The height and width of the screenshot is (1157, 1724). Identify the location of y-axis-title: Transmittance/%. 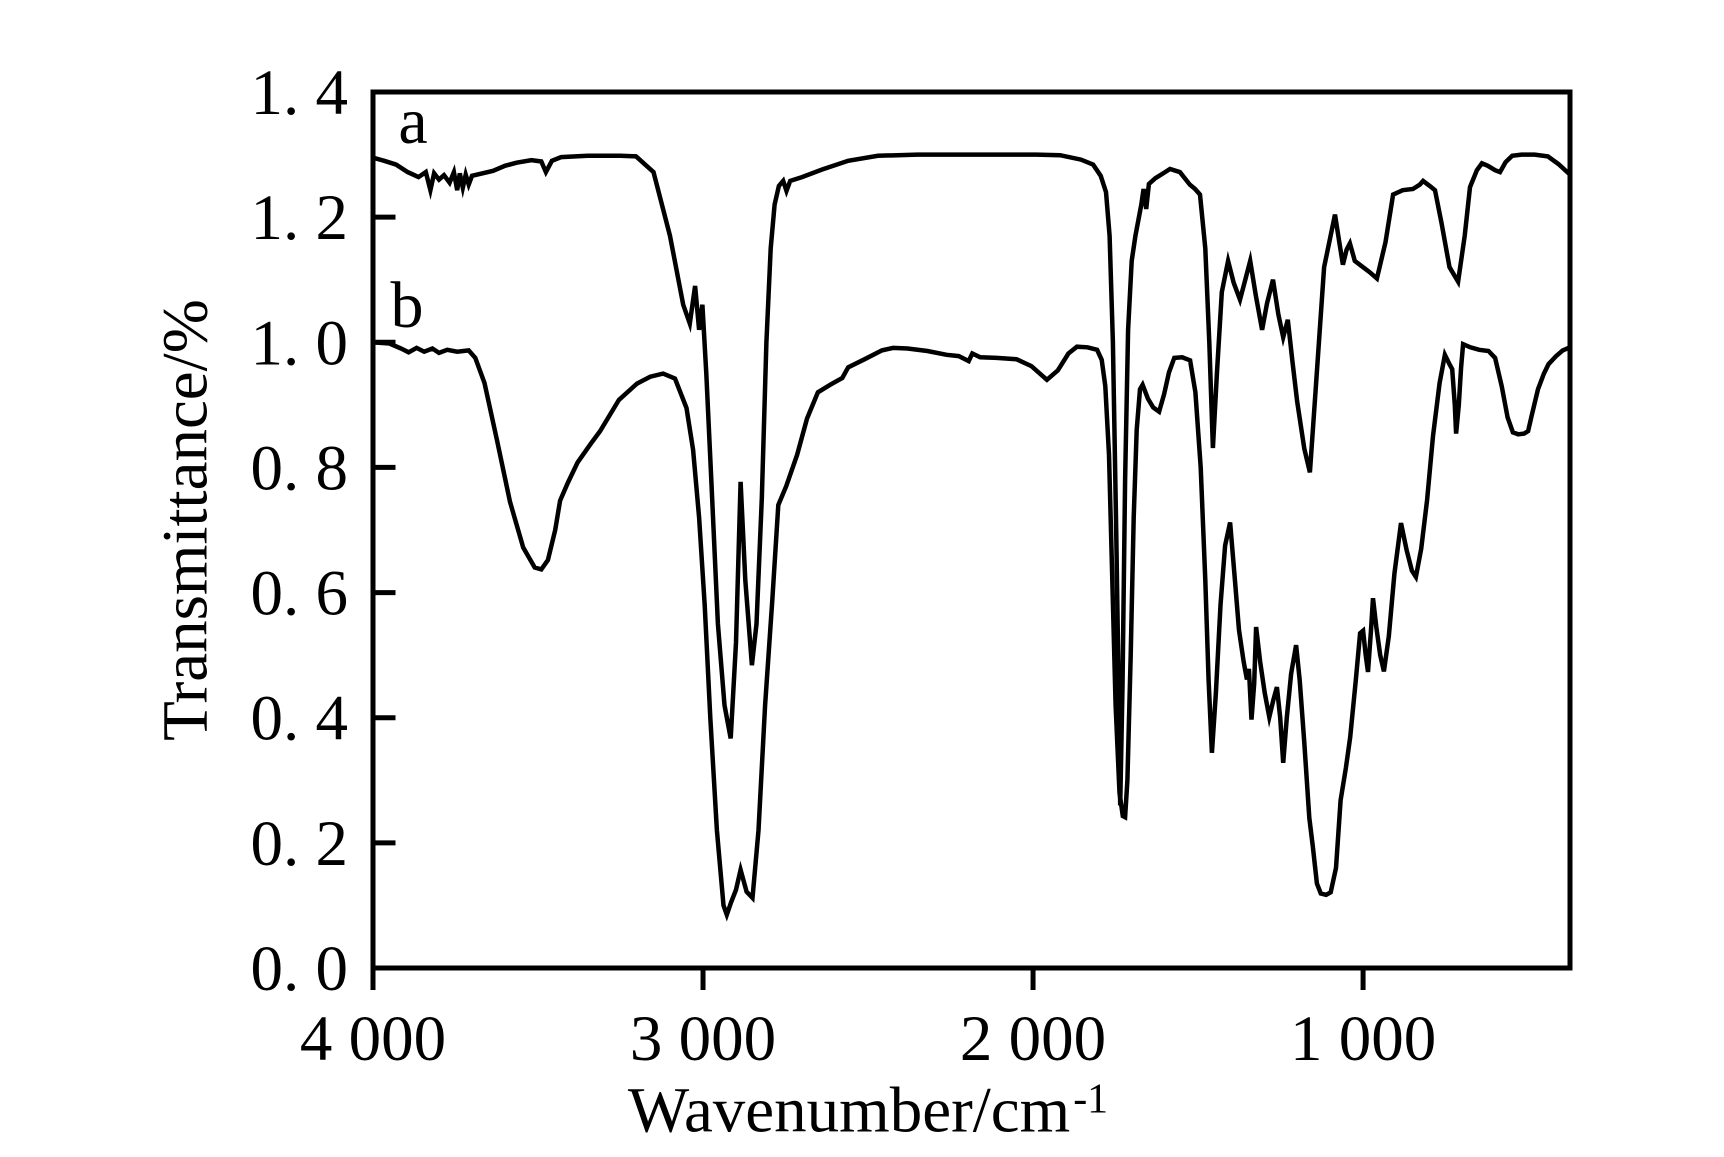
(185, 520).